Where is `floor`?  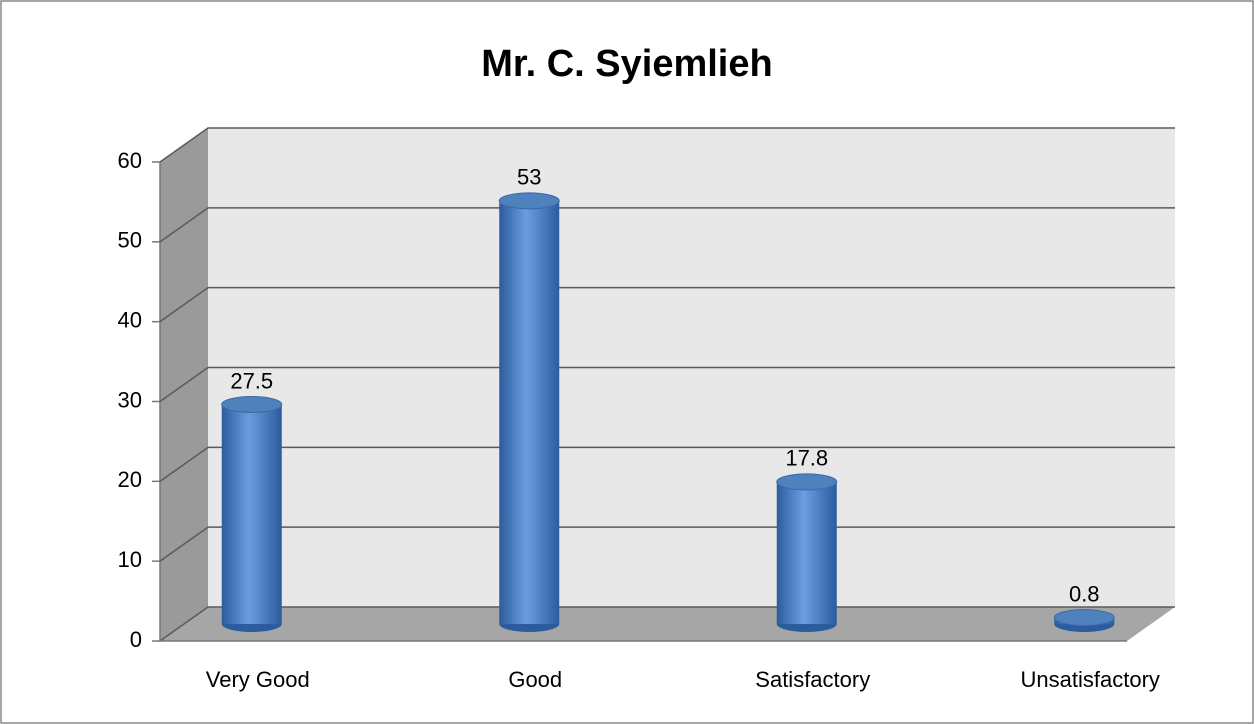
floor is located at coordinates (667, 624).